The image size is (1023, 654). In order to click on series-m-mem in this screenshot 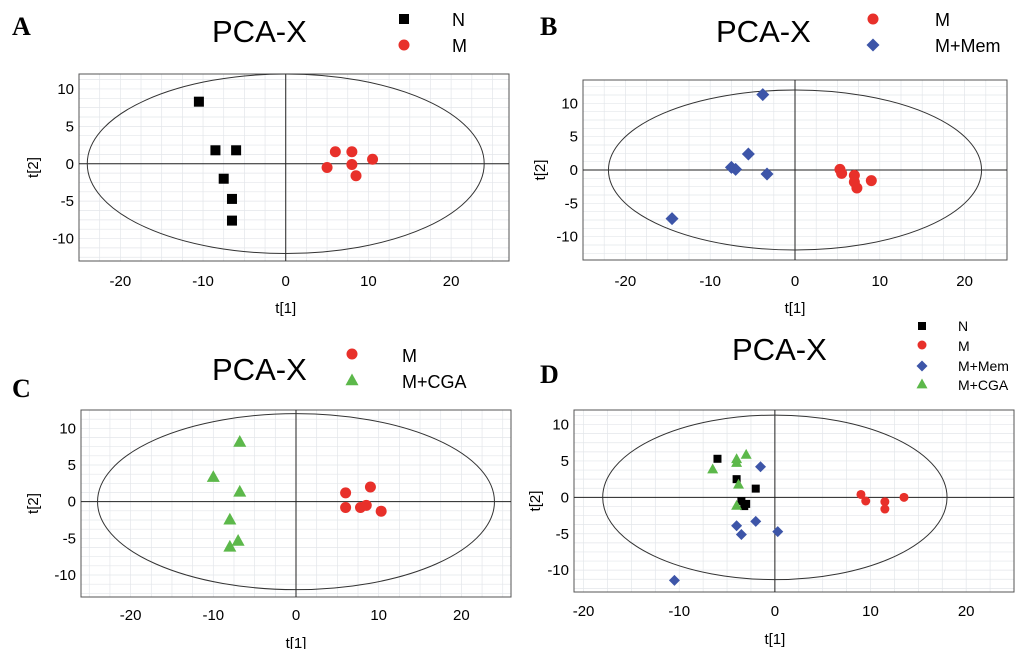, I will do `click(726, 523)`.